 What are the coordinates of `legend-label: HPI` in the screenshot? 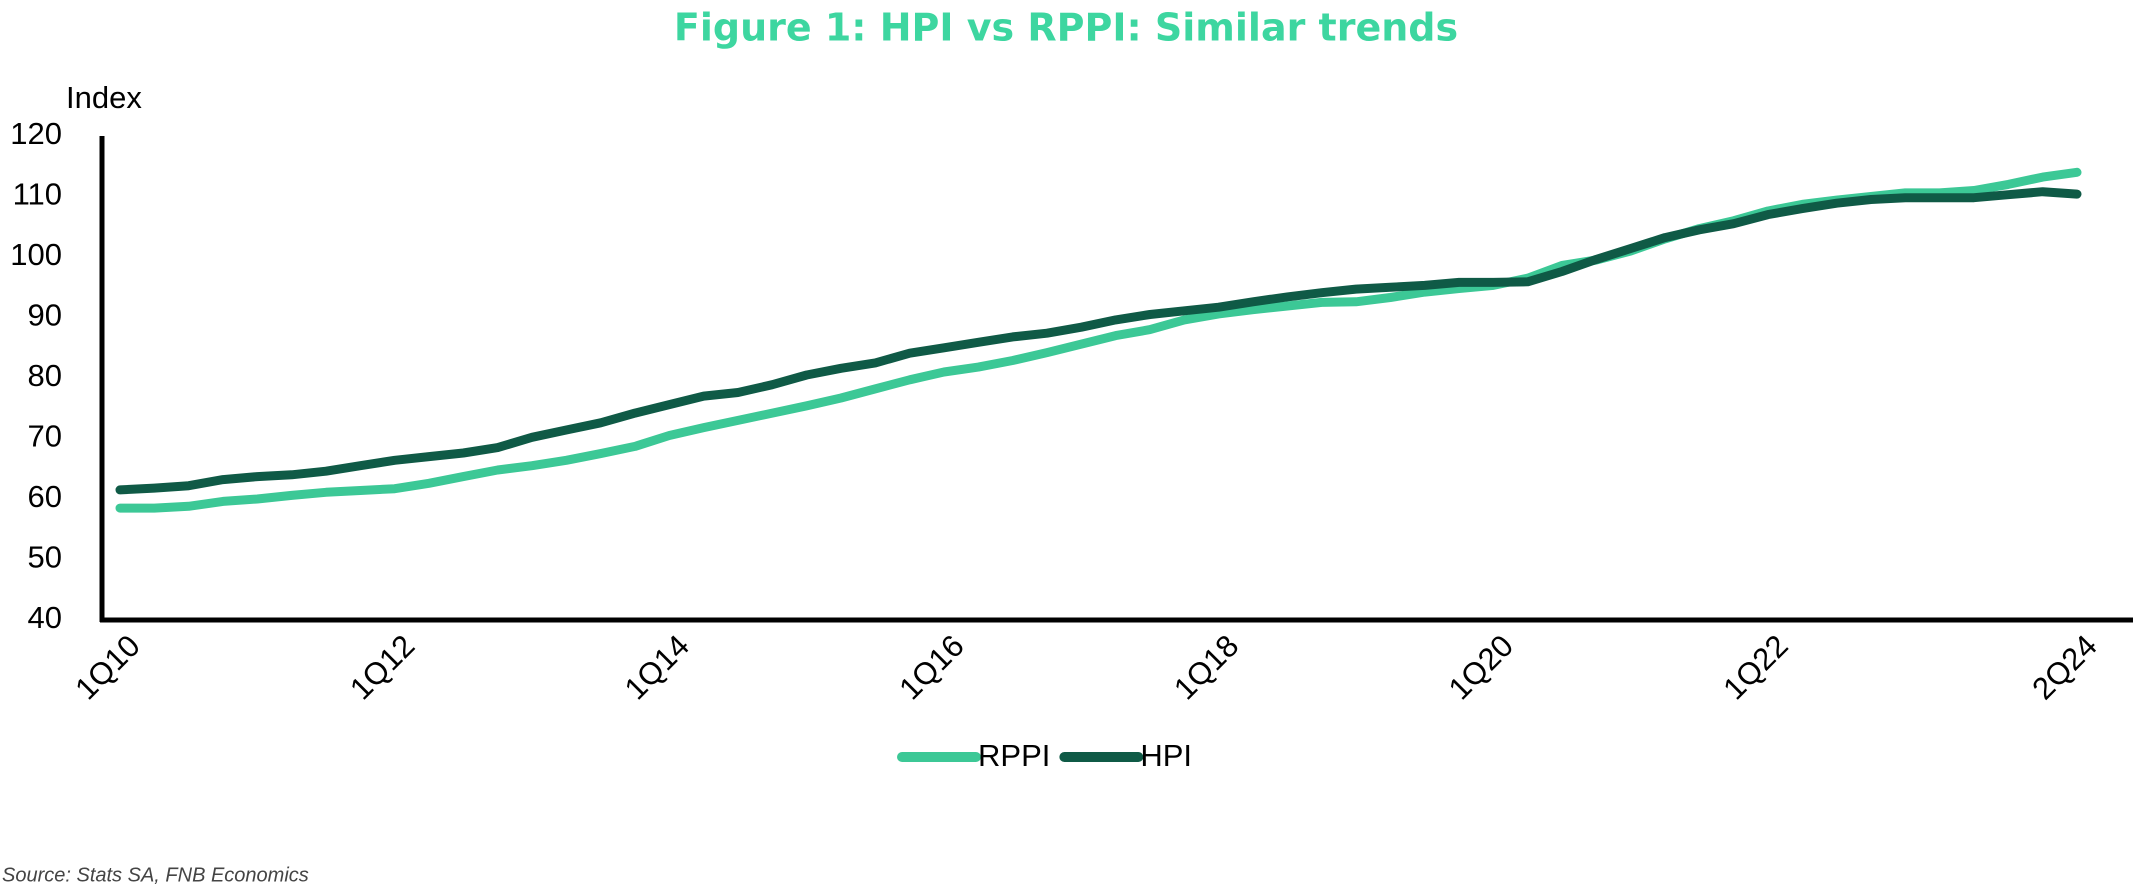 It's located at (1166, 755).